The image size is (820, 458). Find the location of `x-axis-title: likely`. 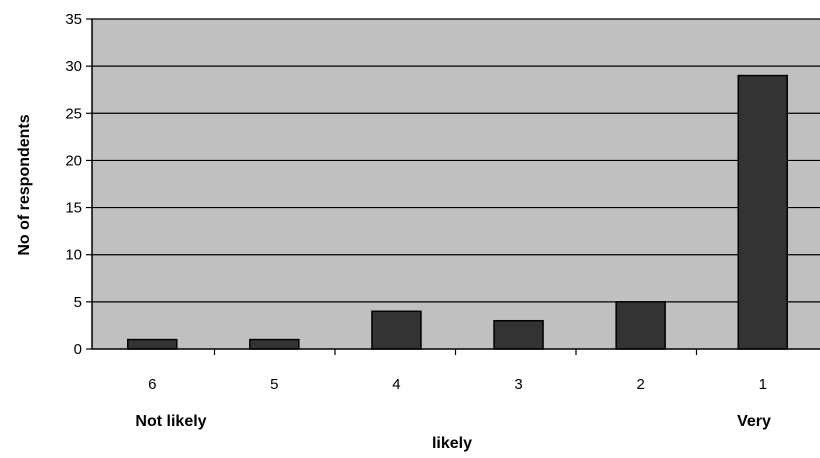

x-axis-title: likely is located at coordinates (452, 443).